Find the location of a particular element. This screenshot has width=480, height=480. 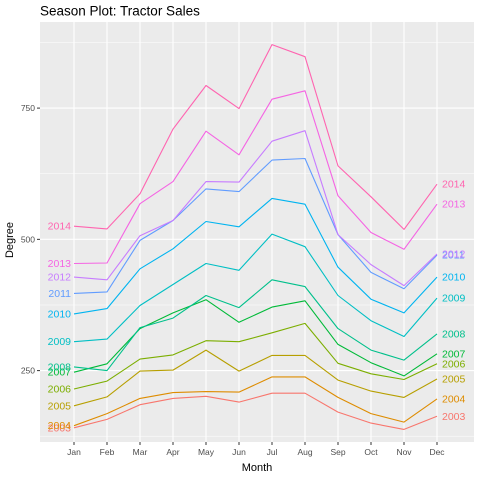

series-end-label-2003: 2003 is located at coordinates (454, 417).